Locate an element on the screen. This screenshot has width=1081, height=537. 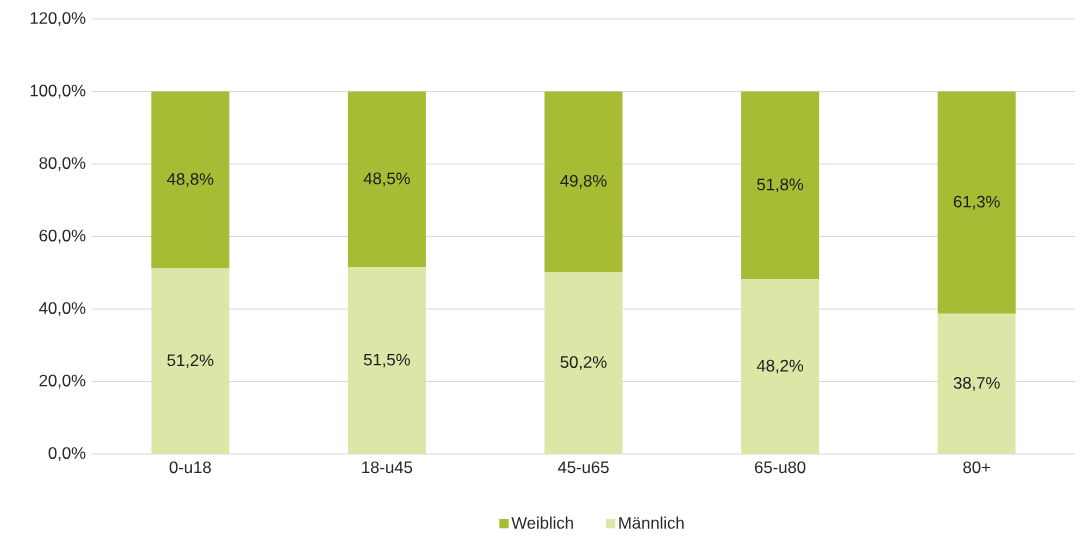
y-tick-label: 40,0% is located at coordinates (62, 309).